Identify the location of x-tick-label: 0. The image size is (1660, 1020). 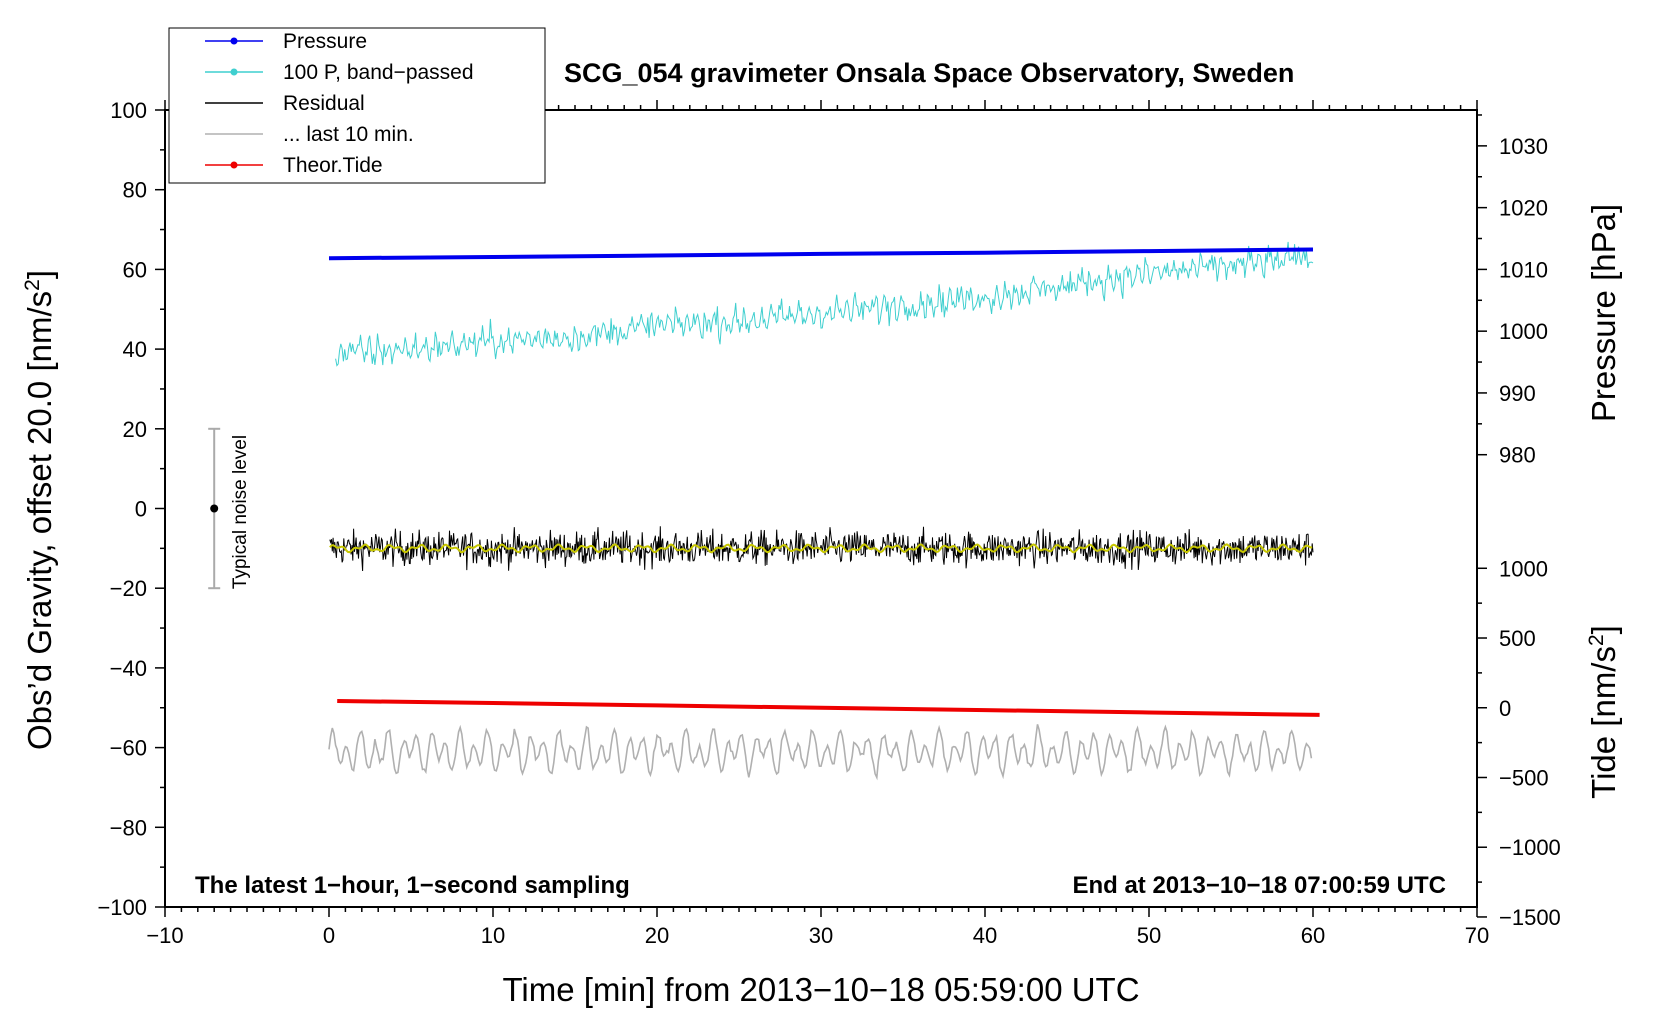
(329, 935).